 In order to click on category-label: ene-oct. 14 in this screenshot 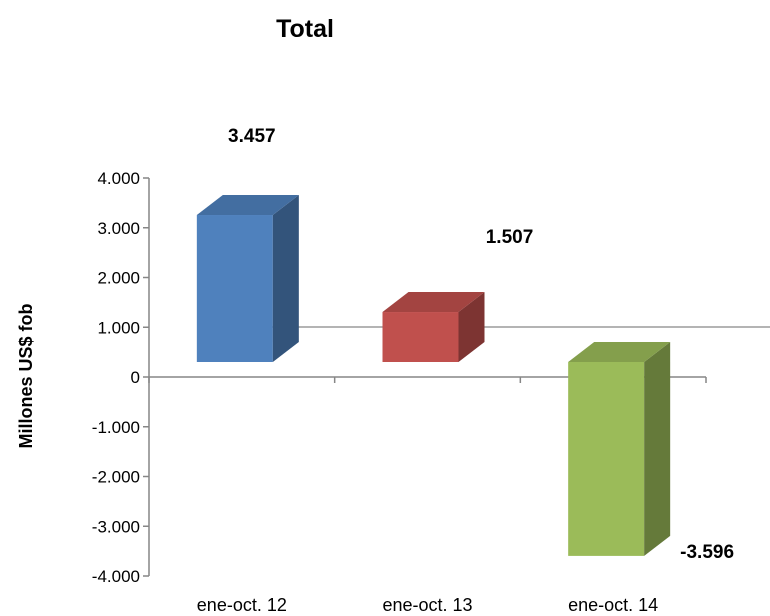, I will do `click(613, 605)`.